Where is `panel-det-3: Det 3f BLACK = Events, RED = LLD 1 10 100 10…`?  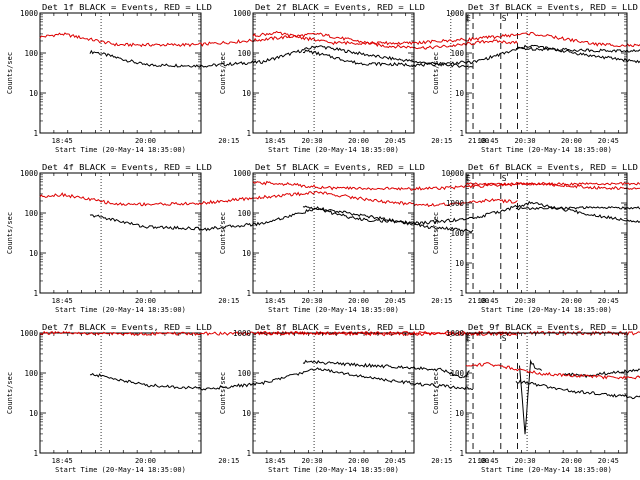 panel-det-3: Det 3f BLACK = Events, RED = LLD 1 10 100 10… is located at coordinates (536, 78).